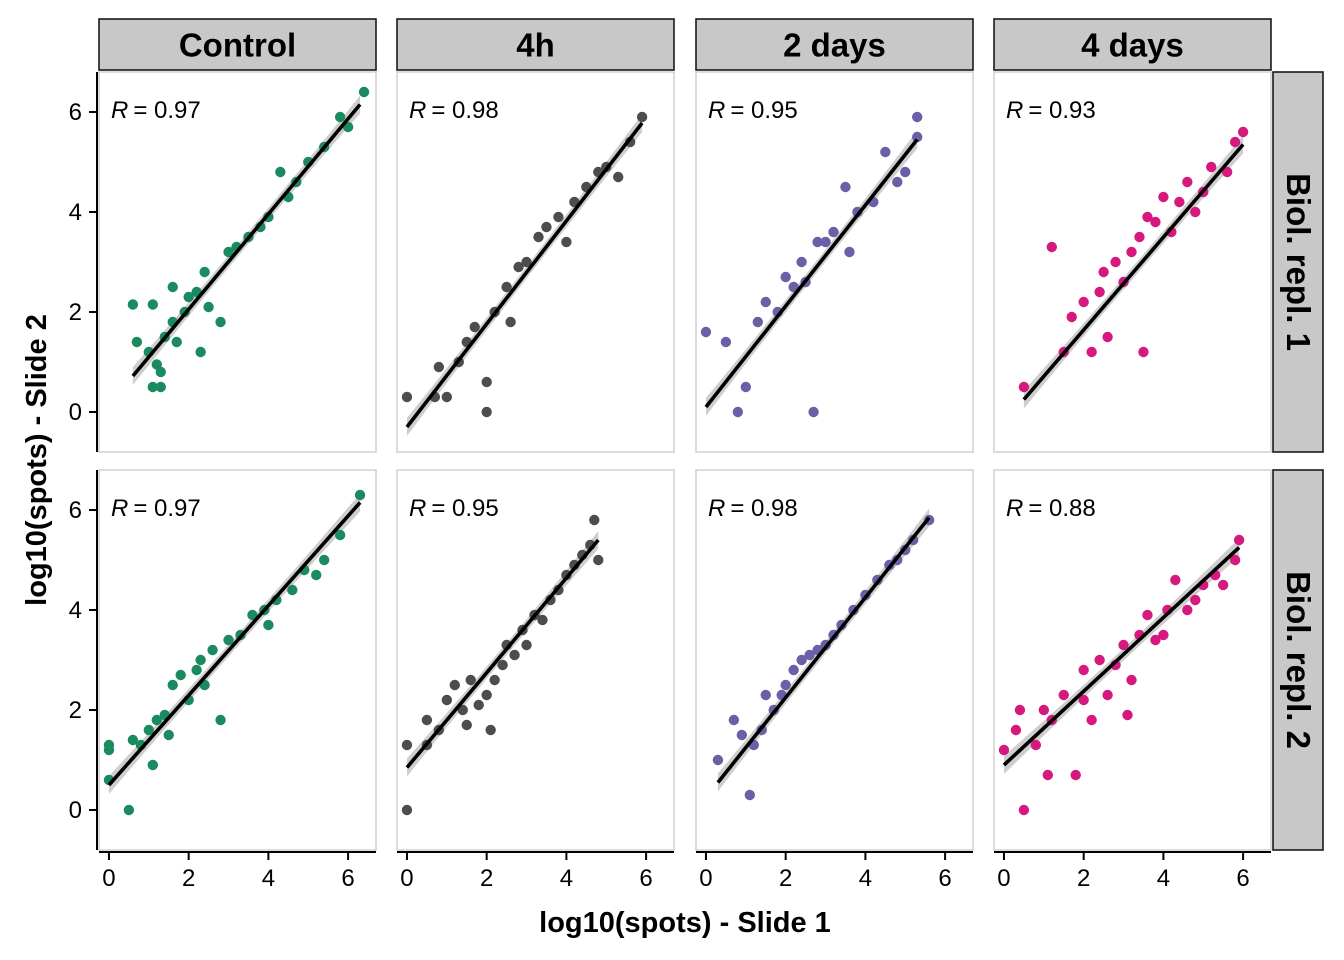  What do you see at coordinates (83, 660) in the screenshot?
I see `y-axis-row2: 0 2 4 6` at bounding box center [83, 660].